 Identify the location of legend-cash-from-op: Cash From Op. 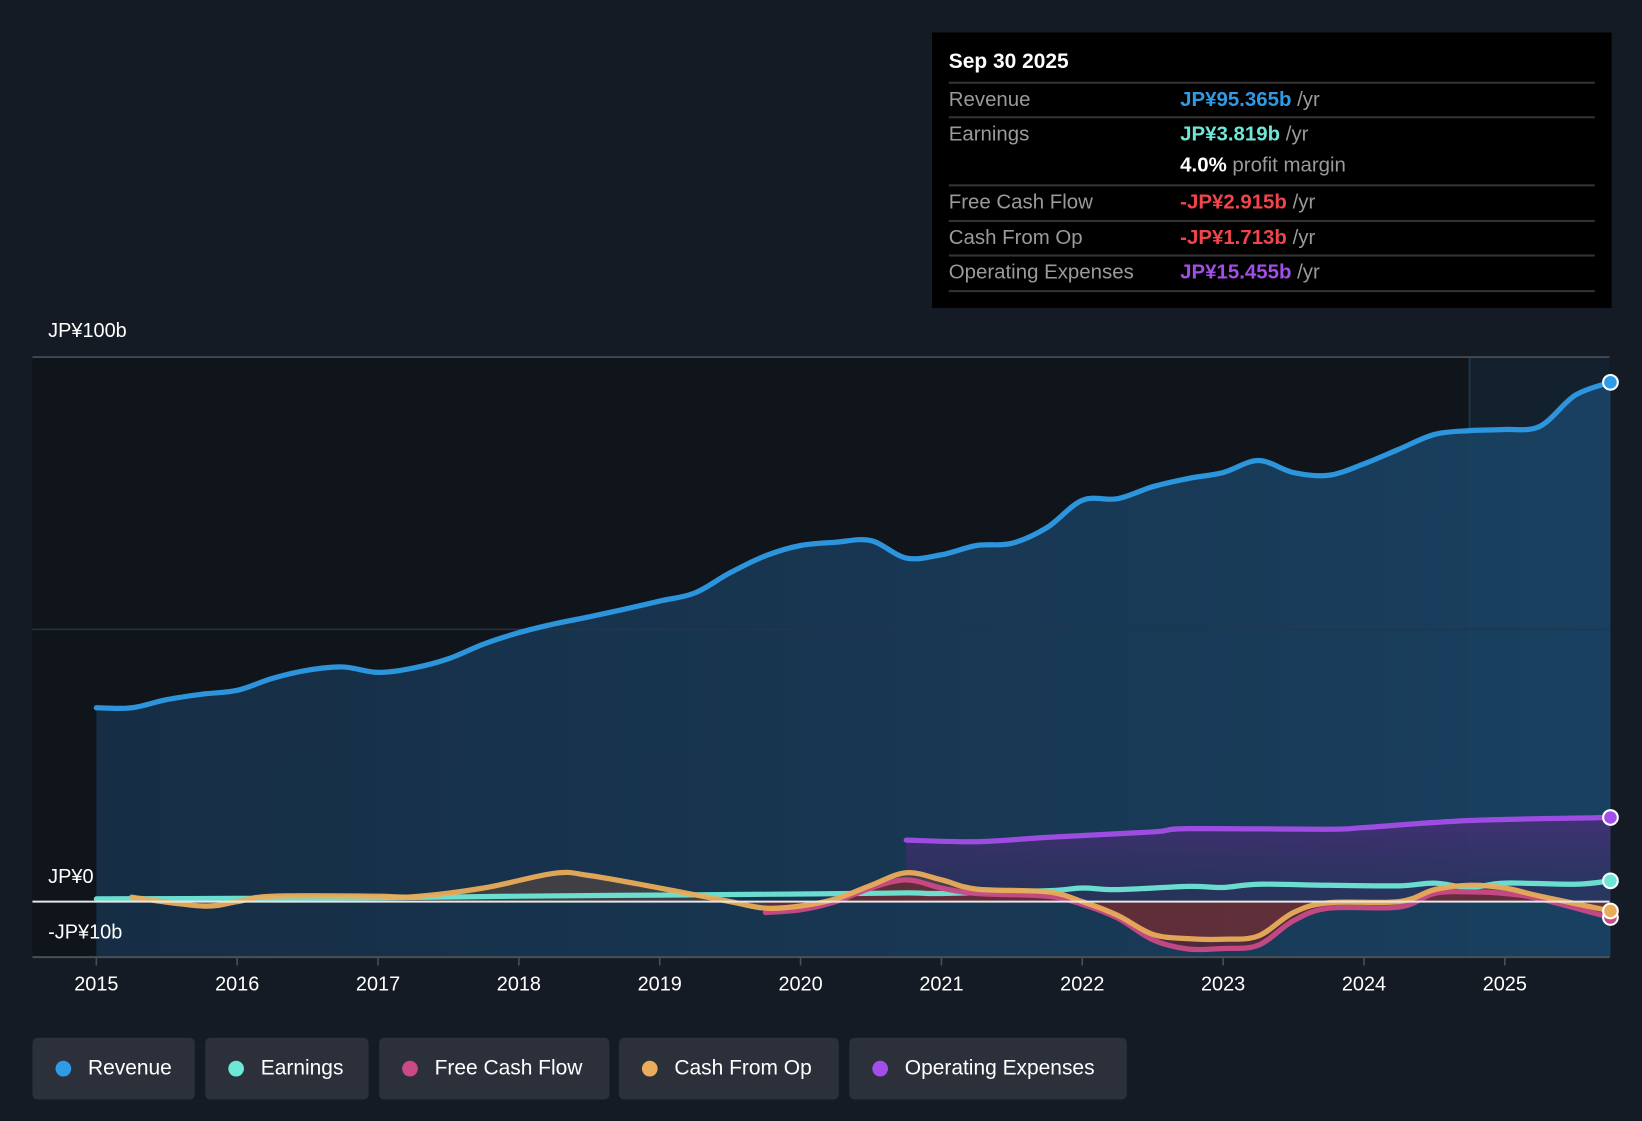
(728, 1068).